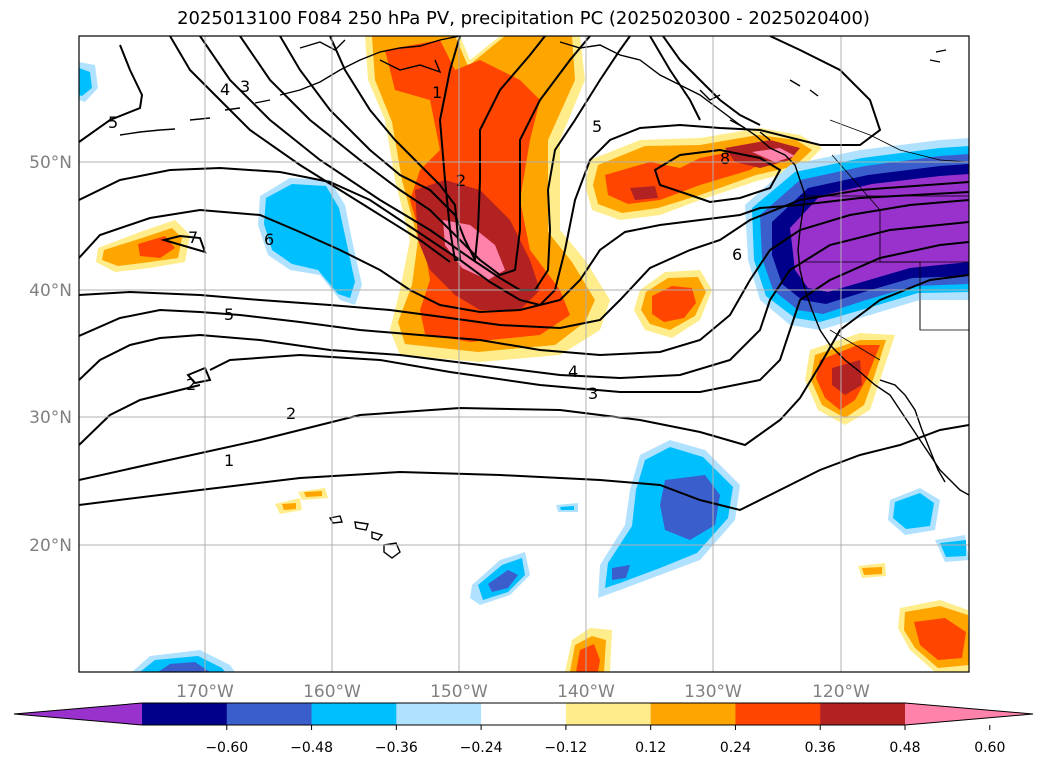 The width and height of the screenshot is (1047, 765). What do you see at coordinates (884, 240) in the screenshot?
I see `political-borders` at bounding box center [884, 240].